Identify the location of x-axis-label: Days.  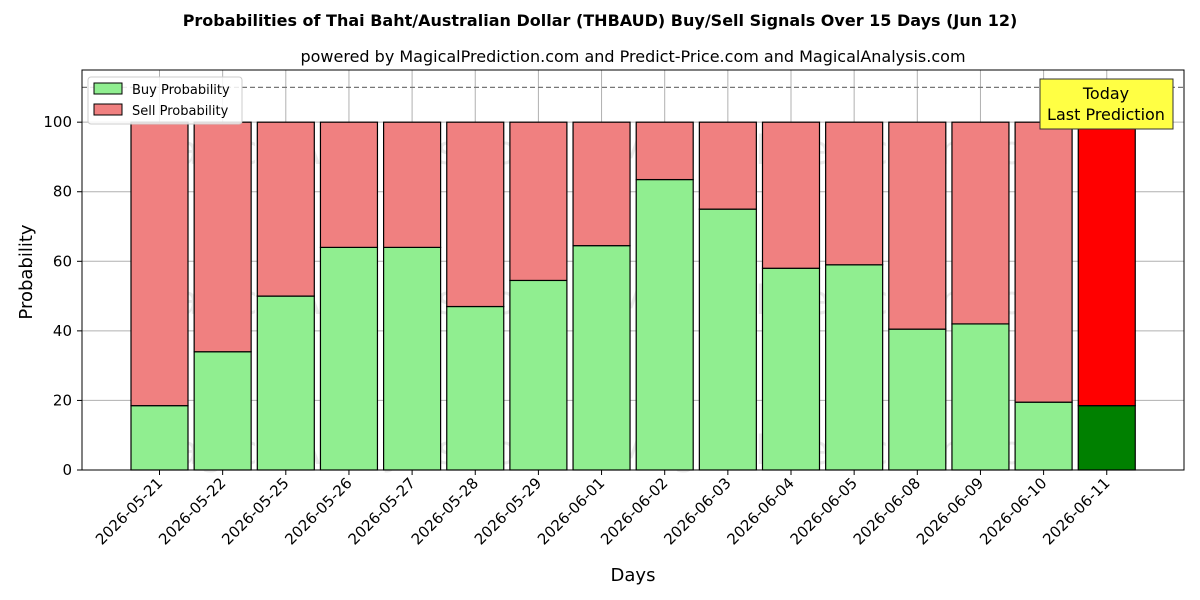
(633, 575).